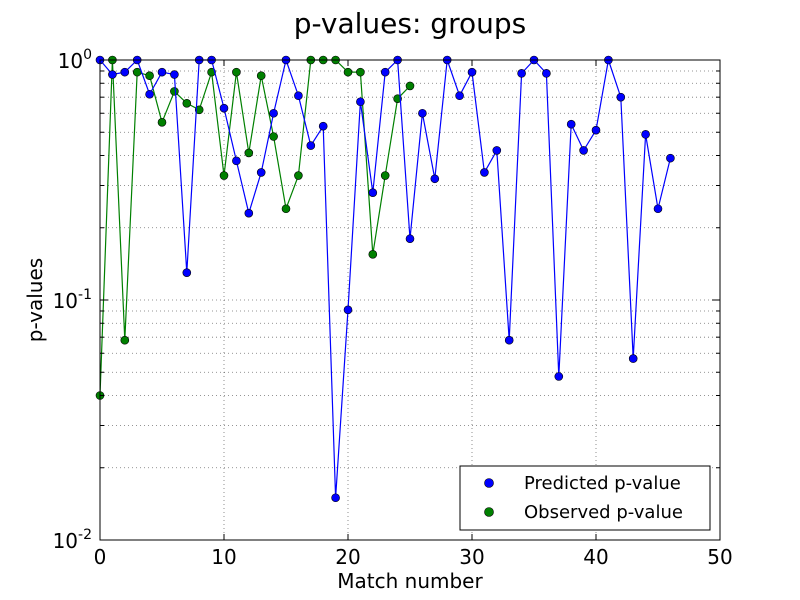  What do you see at coordinates (410, 581) in the screenshot?
I see `x-axis-label: Match number` at bounding box center [410, 581].